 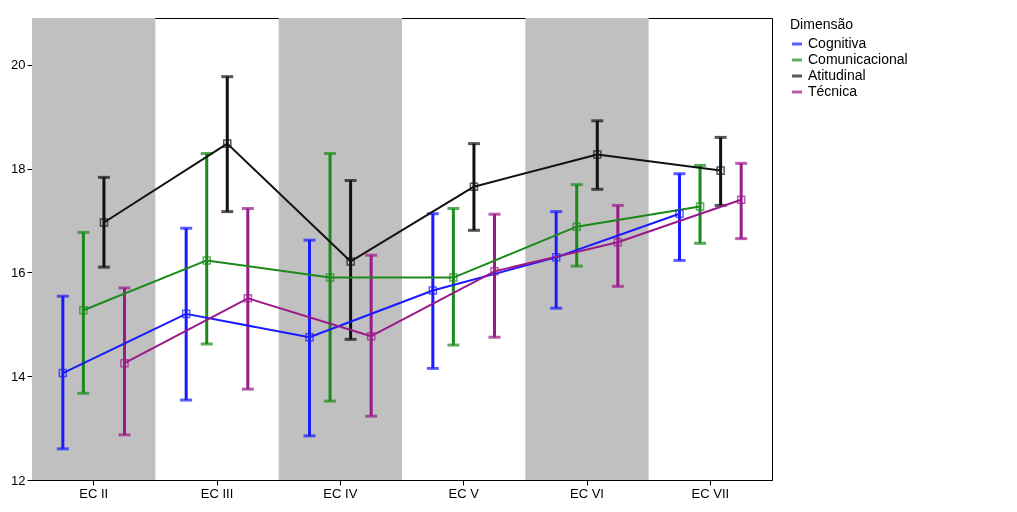 What do you see at coordinates (833, 91) in the screenshot?
I see `legend-label: Técnica` at bounding box center [833, 91].